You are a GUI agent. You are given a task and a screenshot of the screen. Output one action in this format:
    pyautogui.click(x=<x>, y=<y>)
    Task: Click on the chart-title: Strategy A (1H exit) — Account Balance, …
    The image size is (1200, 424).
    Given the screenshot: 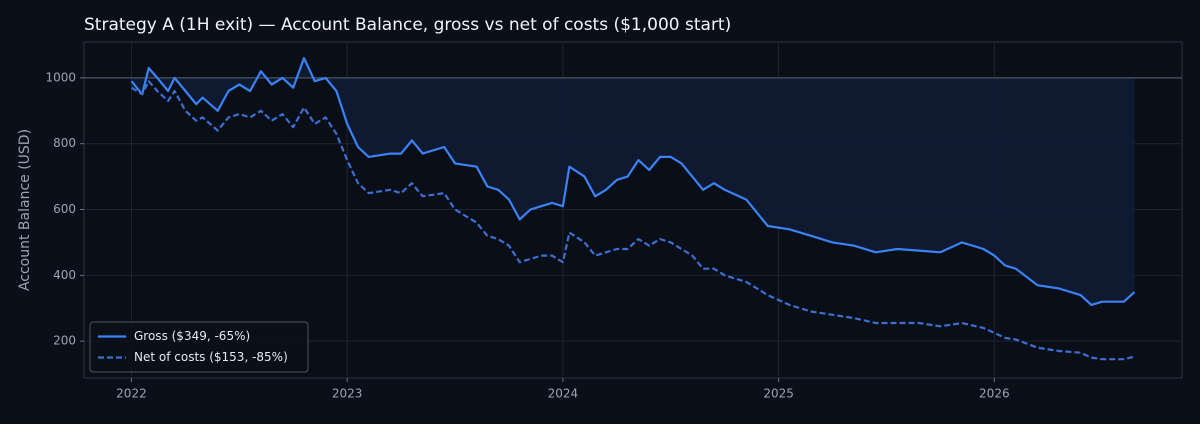 What is the action you would take?
    pyautogui.click(x=407, y=25)
    